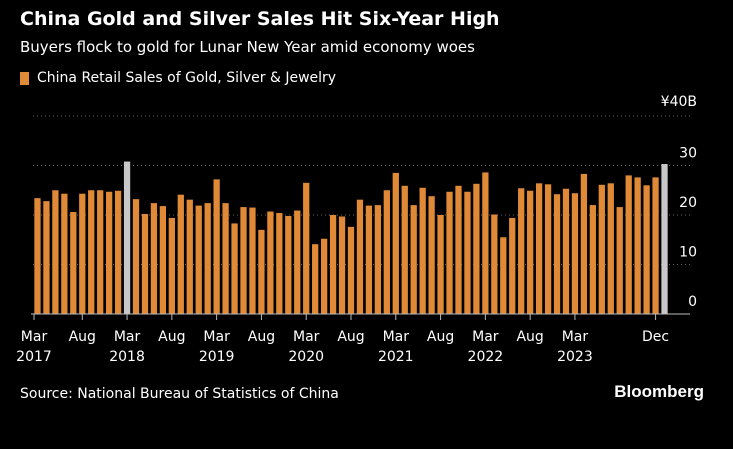 The height and width of the screenshot is (449, 733). I want to click on y-tick-label: ¥40B, so click(679, 102).